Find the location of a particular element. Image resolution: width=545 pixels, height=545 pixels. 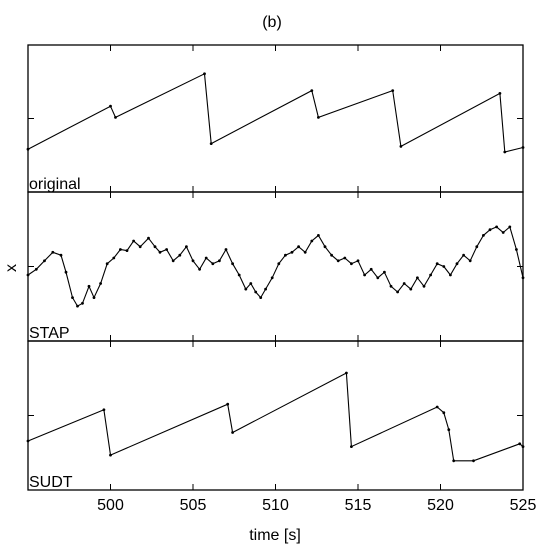

x-tick-label: 505 is located at coordinates (193, 505).